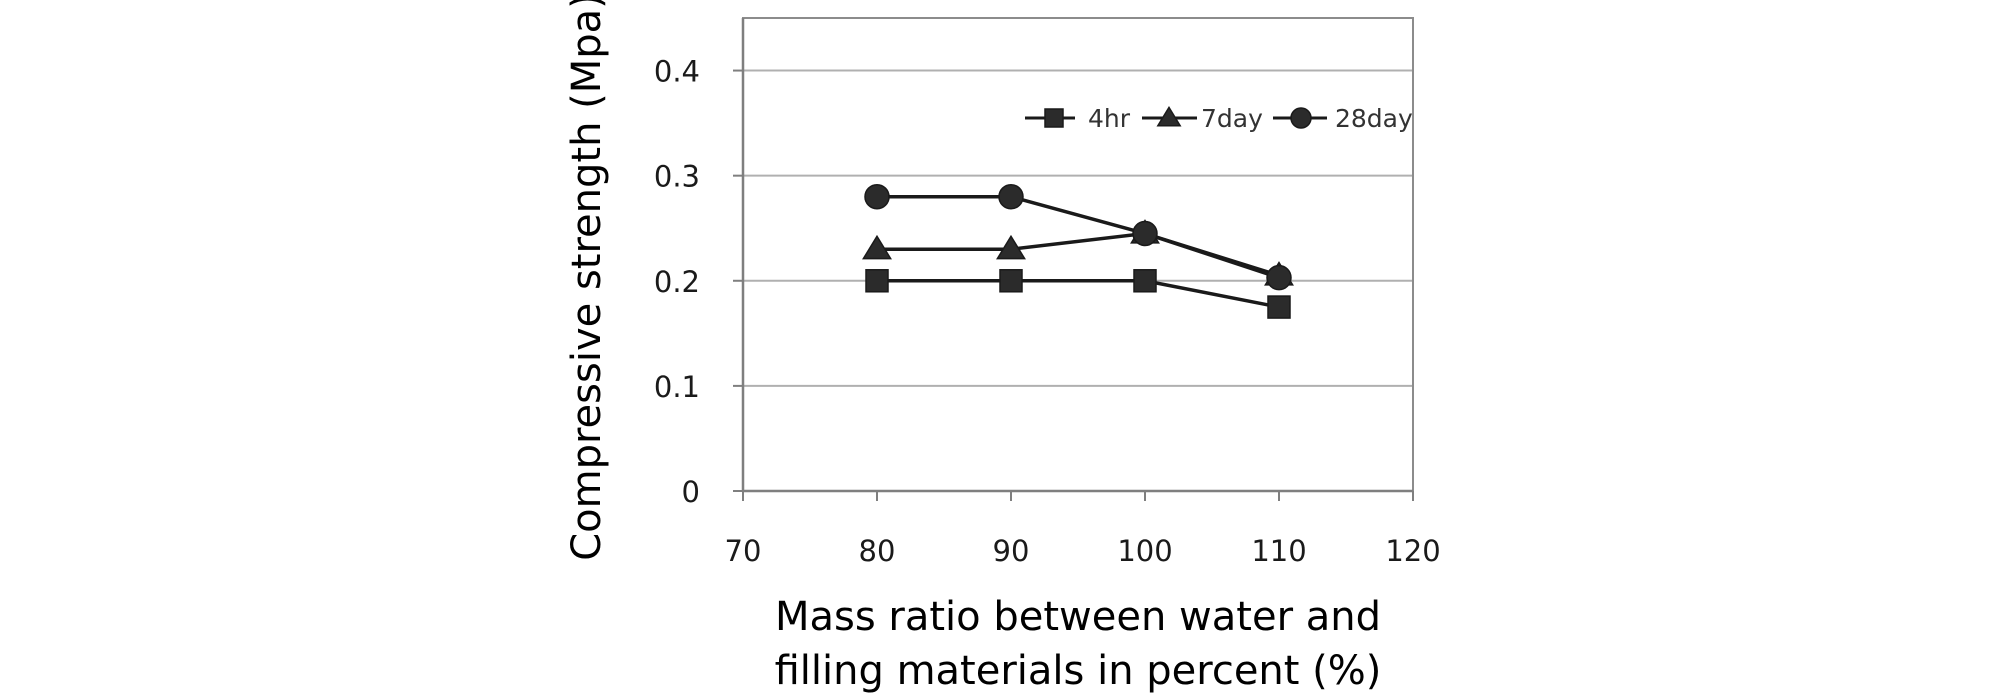 The height and width of the screenshot is (695, 2008). What do you see at coordinates (1232, 118) in the screenshot?
I see `legend-label: 7day` at bounding box center [1232, 118].